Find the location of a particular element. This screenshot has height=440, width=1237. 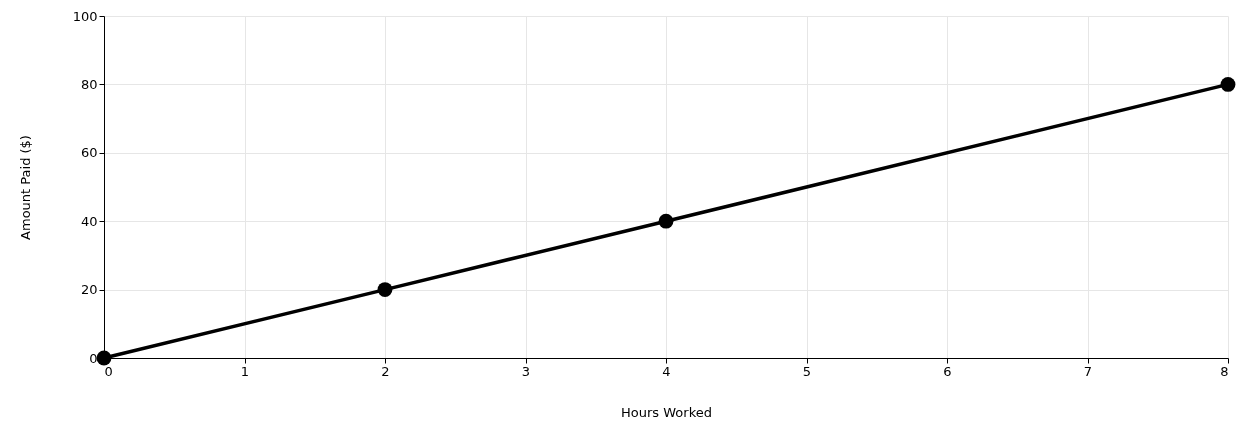

y-tick-label: 40 is located at coordinates (89, 221).